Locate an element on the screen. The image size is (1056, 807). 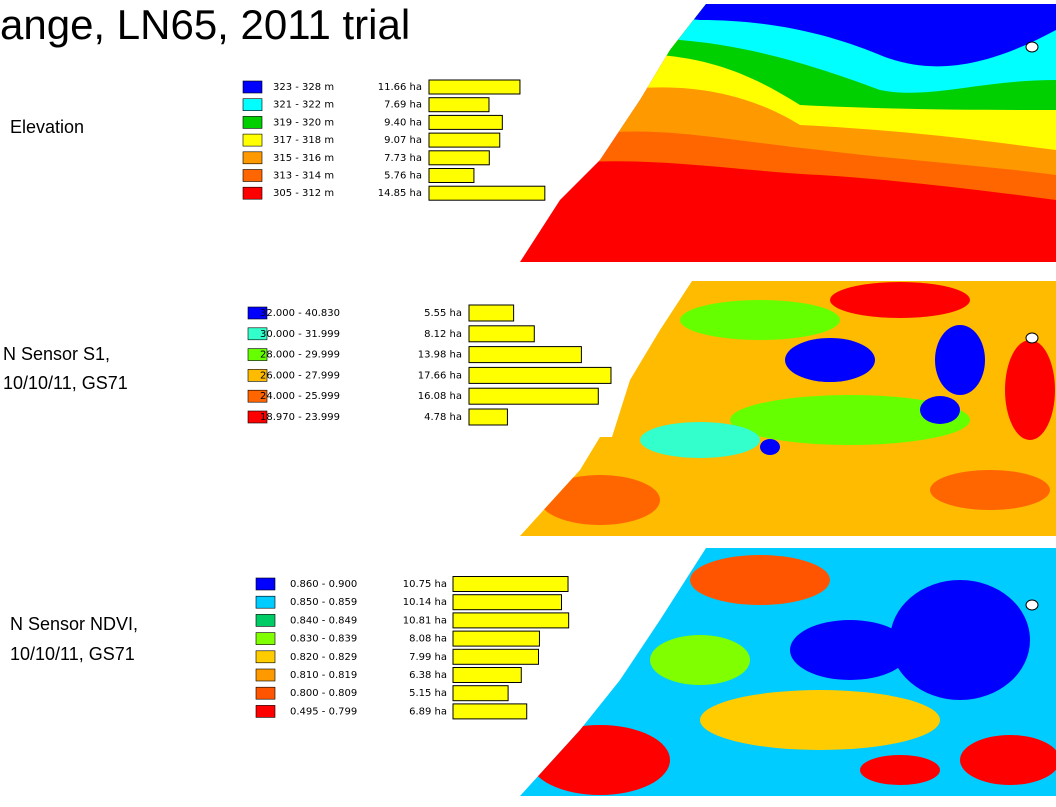
legend-range: 26.000 - 27.999 is located at coordinates (300, 375).